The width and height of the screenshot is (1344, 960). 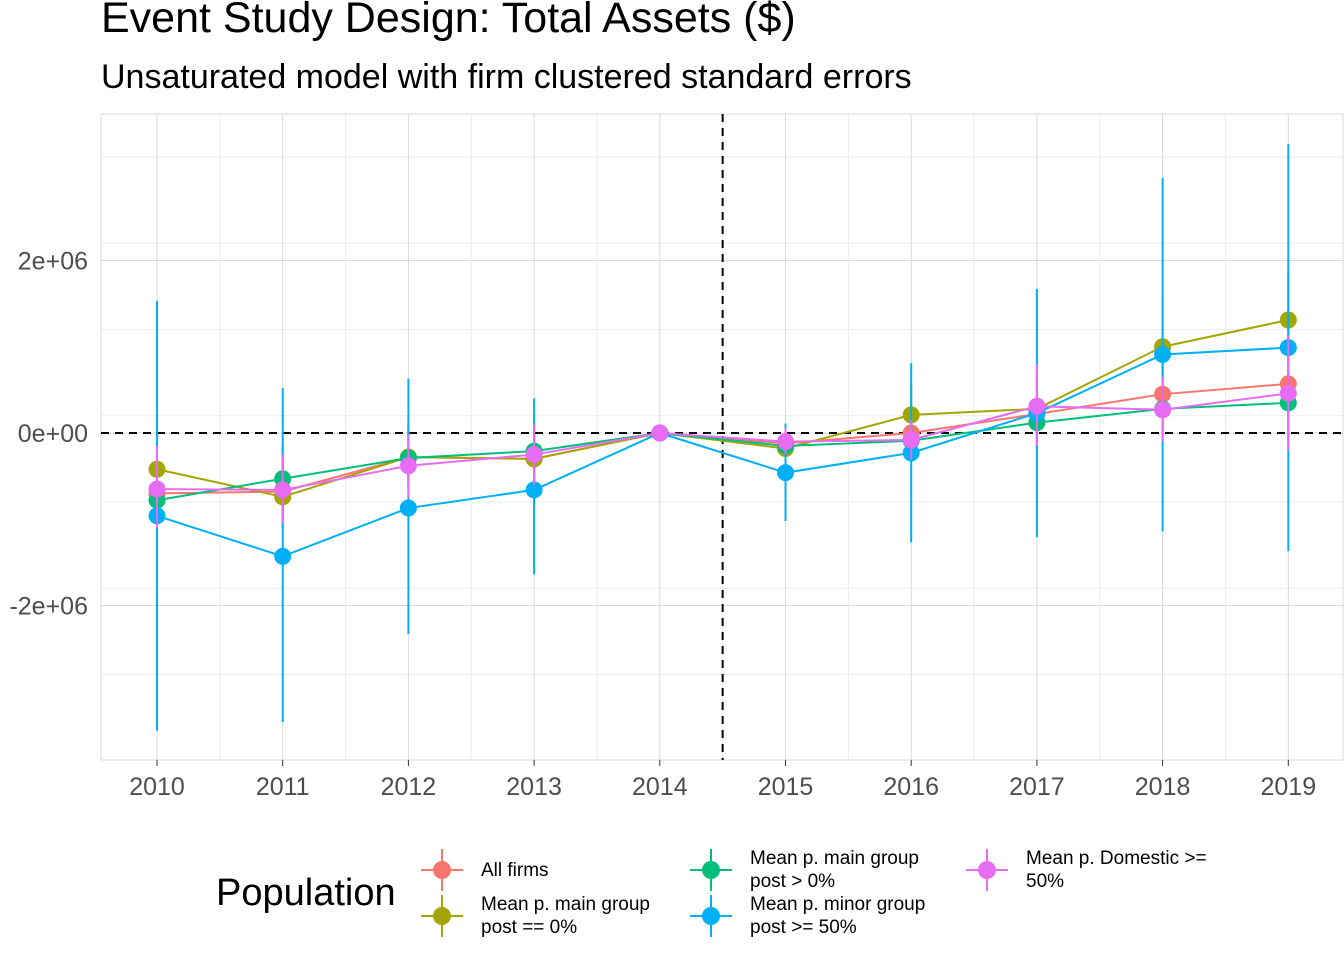 What do you see at coordinates (834, 870) in the screenshot?
I see `legend-label: Mean p. main group post > 0%` at bounding box center [834, 870].